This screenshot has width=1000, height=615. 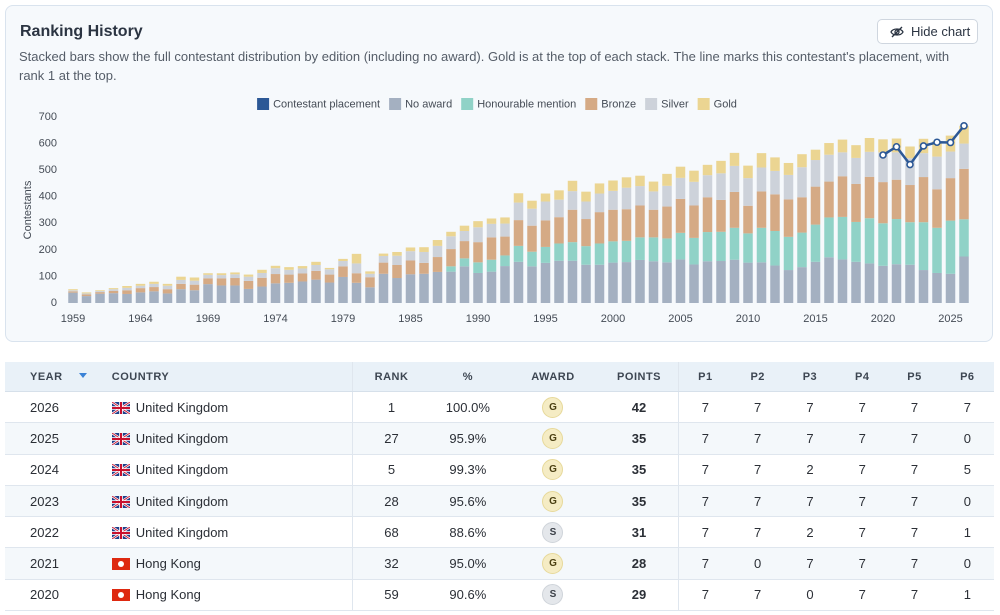 What do you see at coordinates (232, 595) in the screenshot?
I see `table-cell: Hong Kong` at bounding box center [232, 595].